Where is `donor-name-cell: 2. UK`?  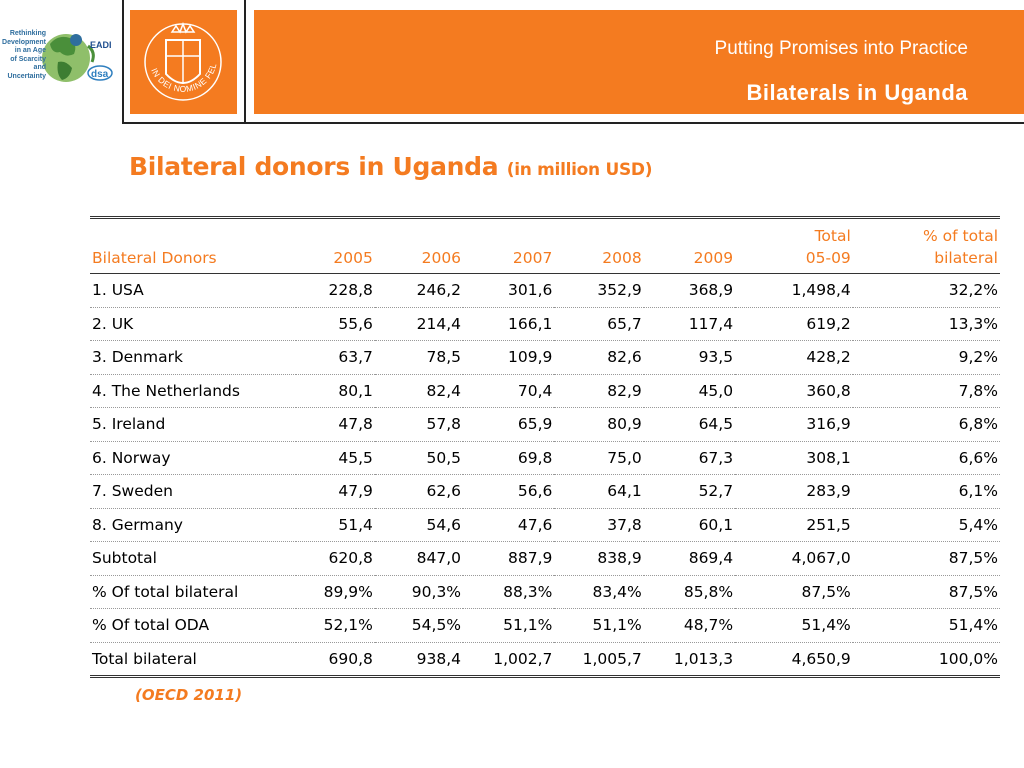 donor-name-cell: 2. UK is located at coordinates (193, 324).